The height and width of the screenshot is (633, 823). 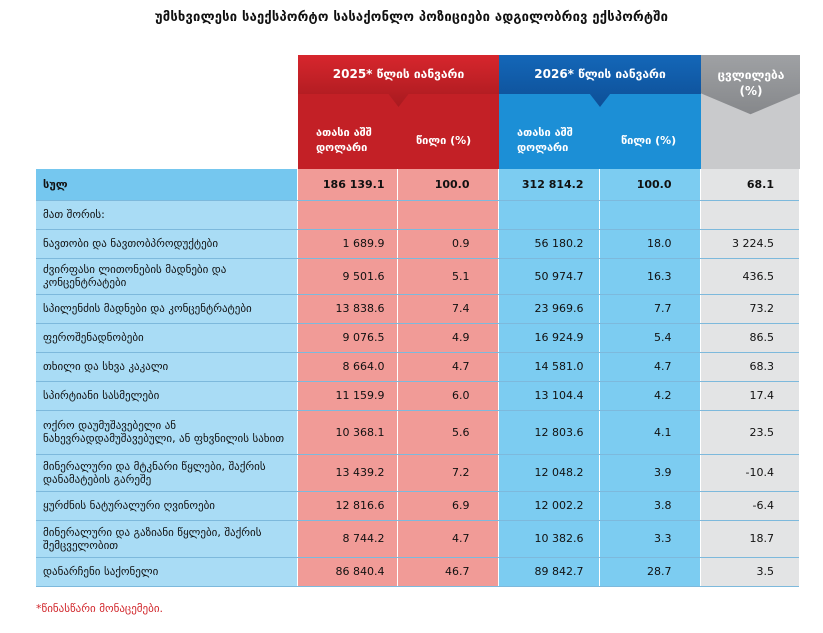 What do you see at coordinates (447, 473) in the screenshot?
I see `share-2025: 7.2` at bounding box center [447, 473].